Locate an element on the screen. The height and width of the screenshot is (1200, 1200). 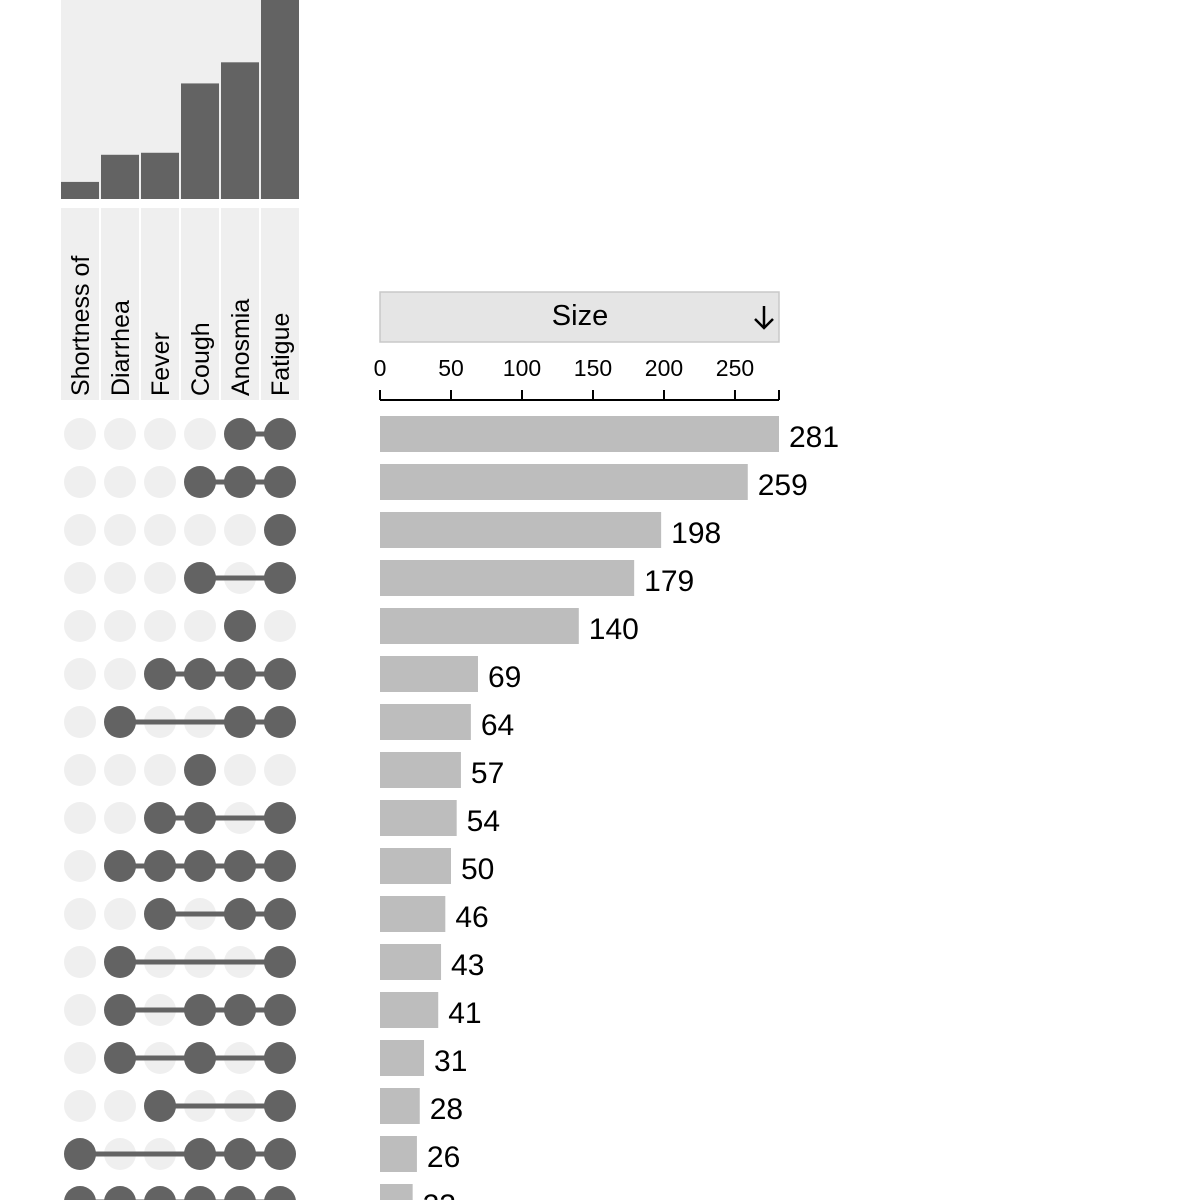
intersection-row: 259 is located at coordinates (436, 483).